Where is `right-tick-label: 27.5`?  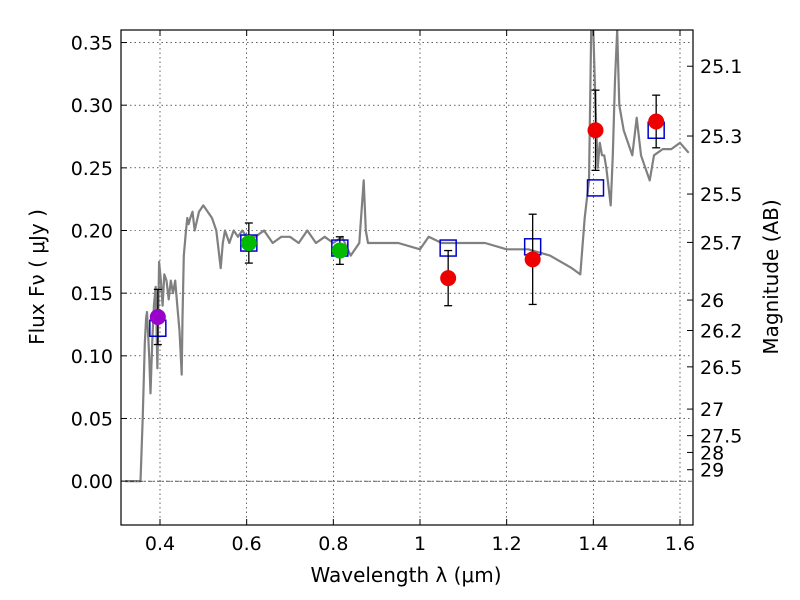
right-tick-label: 27.5 is located at coordinates (721, 437).